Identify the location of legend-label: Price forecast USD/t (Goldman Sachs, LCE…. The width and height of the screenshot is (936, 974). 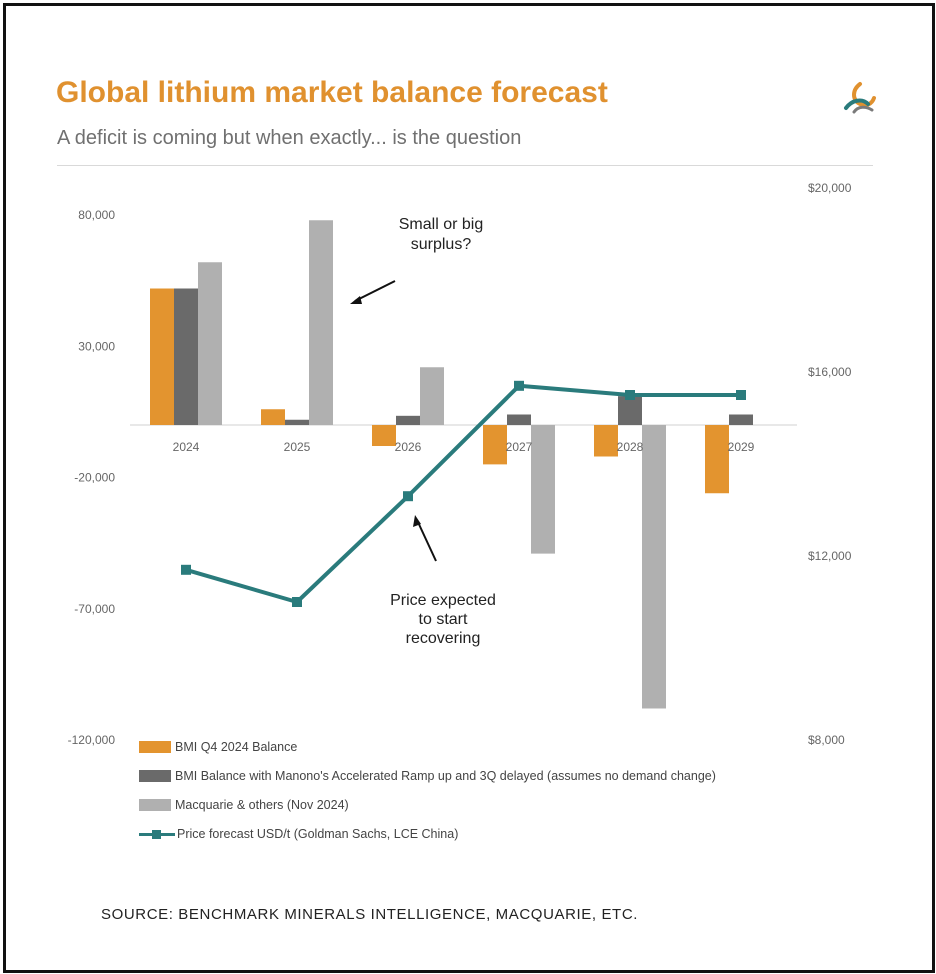
(318, 833).